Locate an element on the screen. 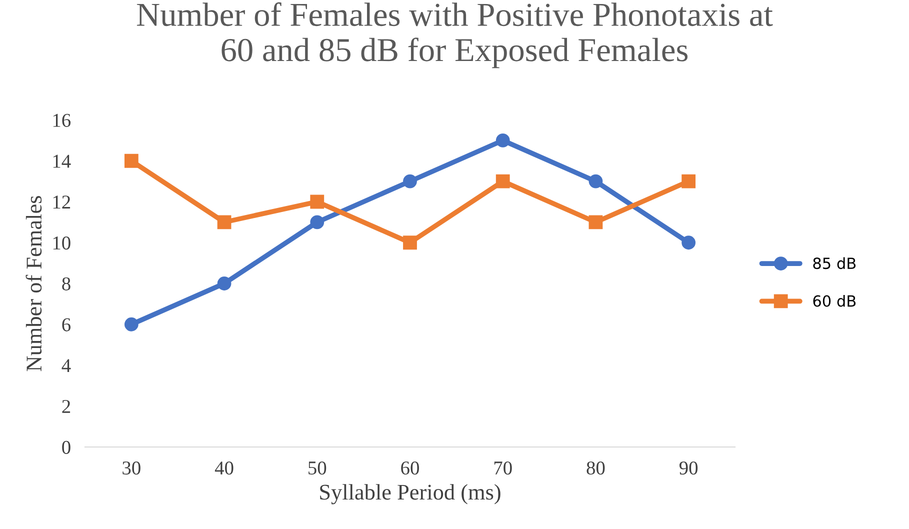  y-tick-label: 8 is located at coordinates (66, 283).